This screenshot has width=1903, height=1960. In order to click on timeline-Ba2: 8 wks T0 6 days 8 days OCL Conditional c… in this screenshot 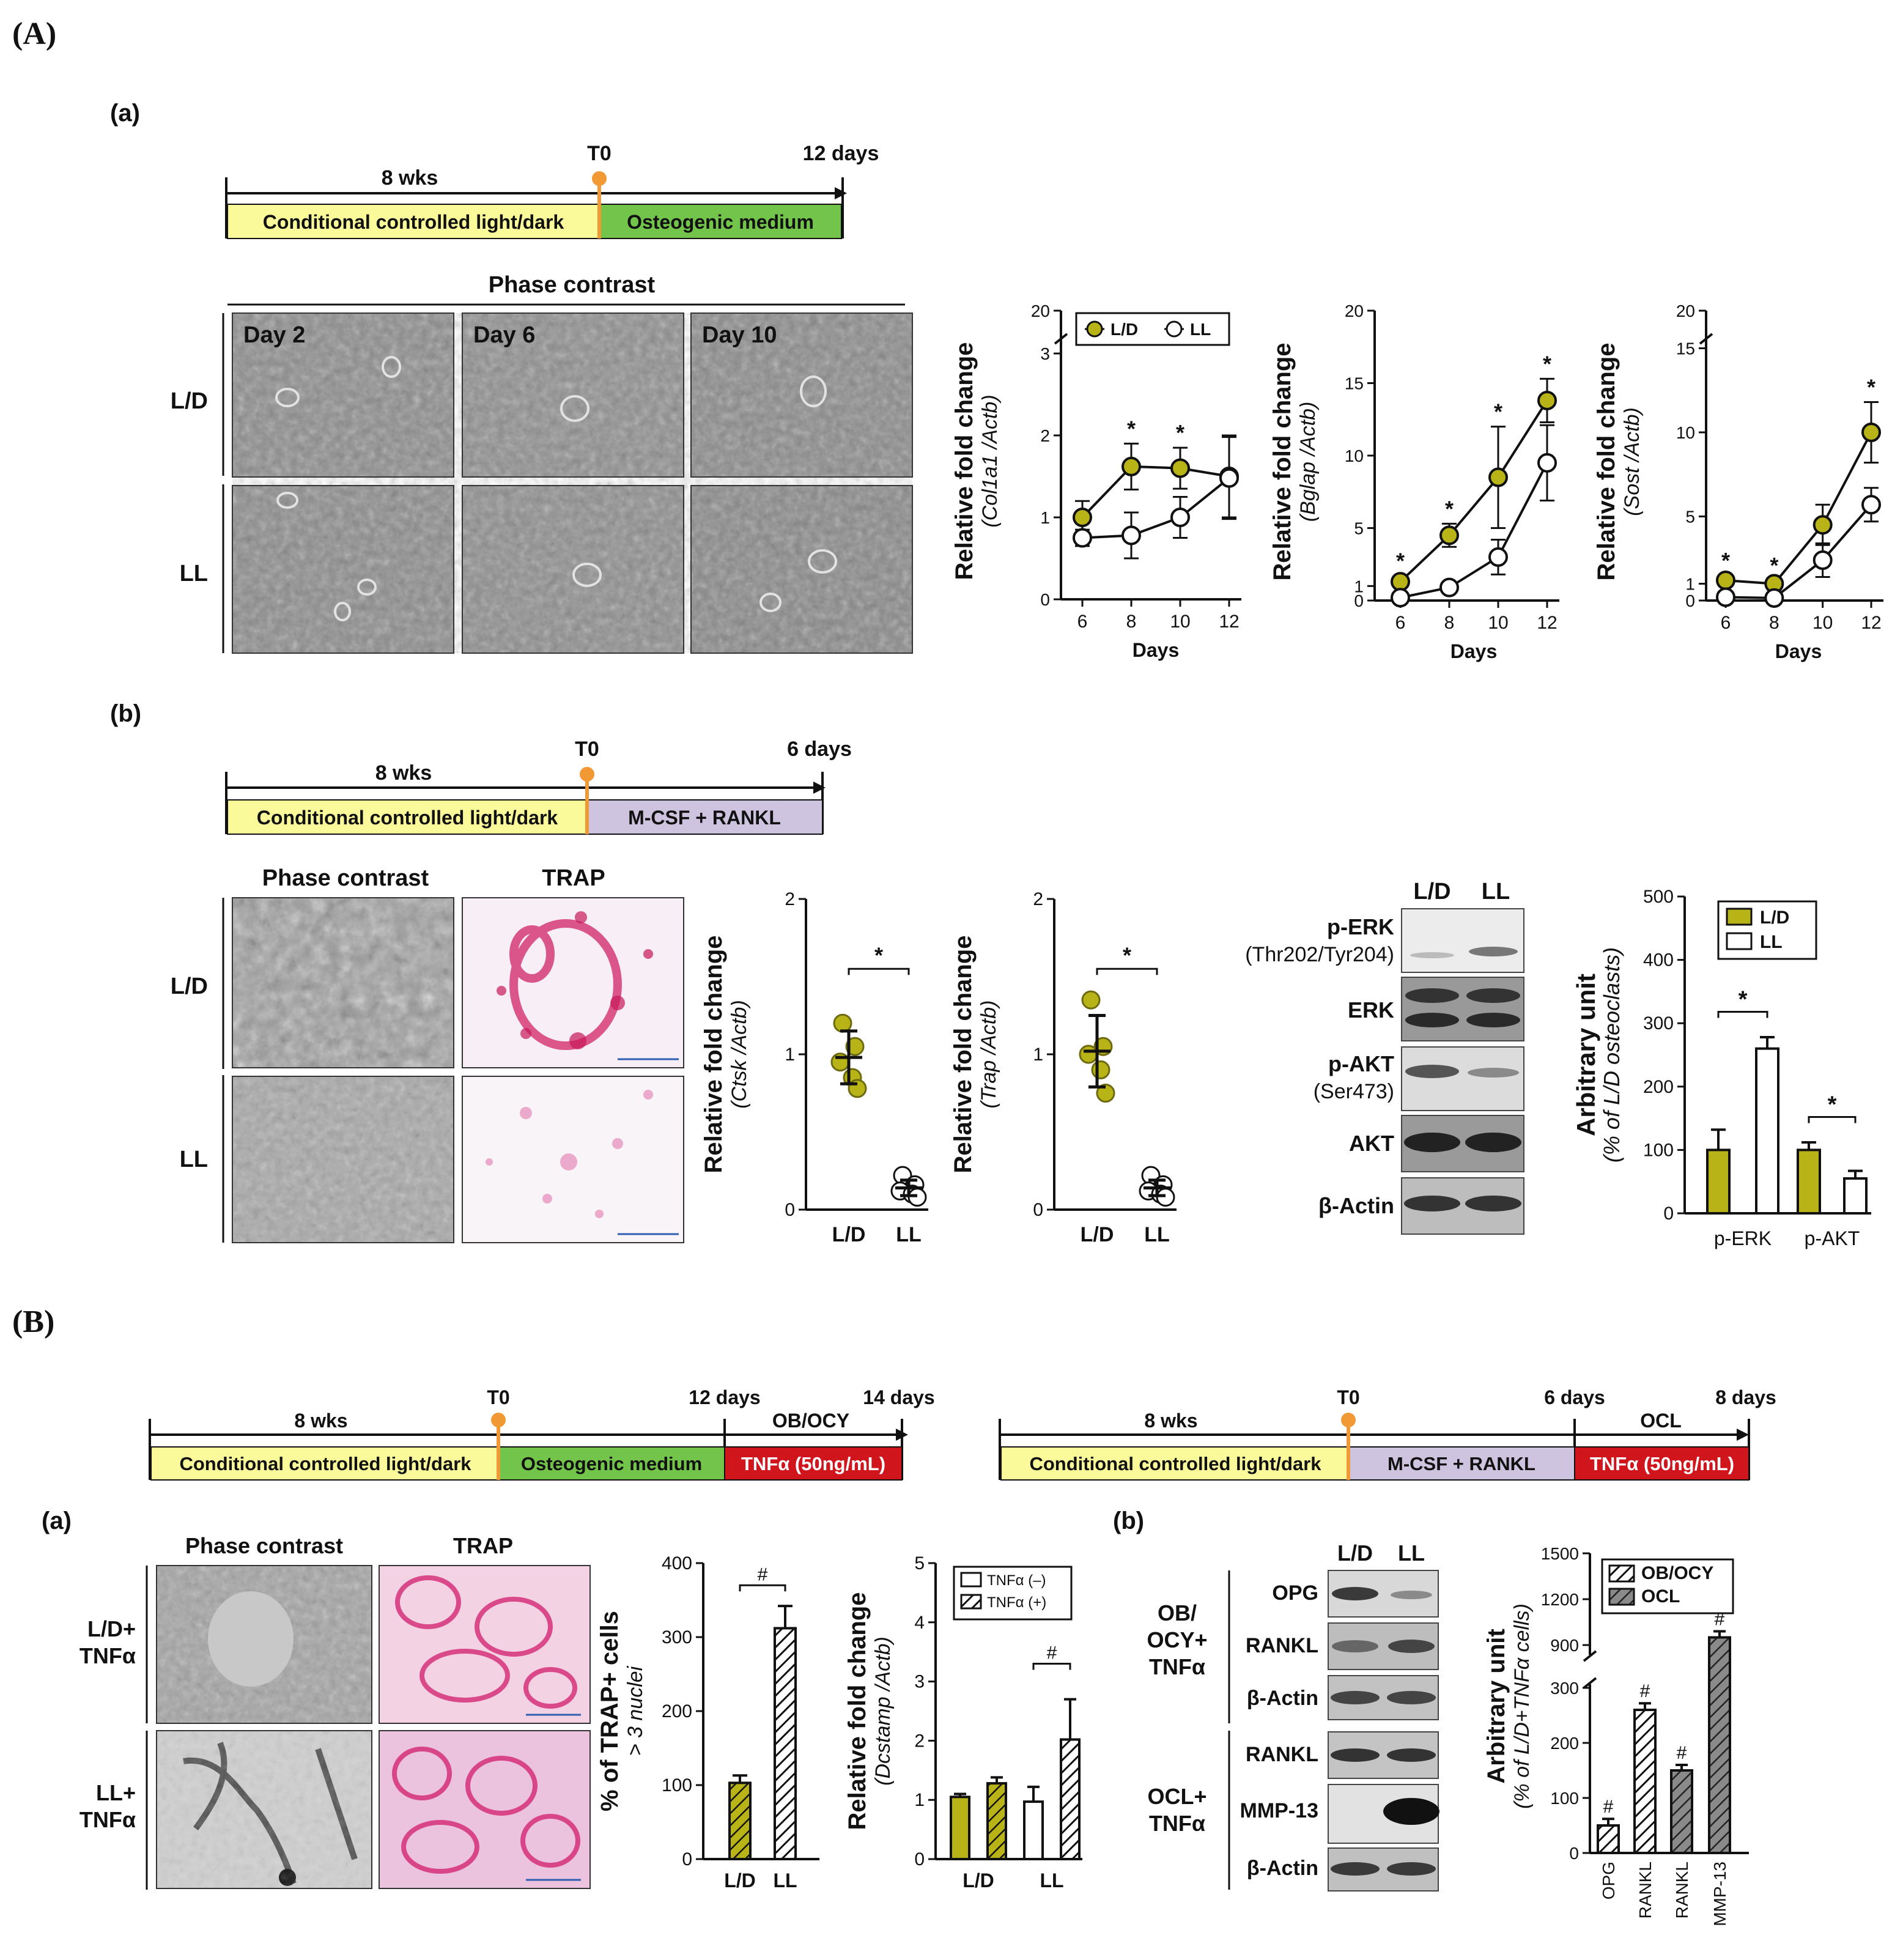, I will do `click(1387, 1433)`.